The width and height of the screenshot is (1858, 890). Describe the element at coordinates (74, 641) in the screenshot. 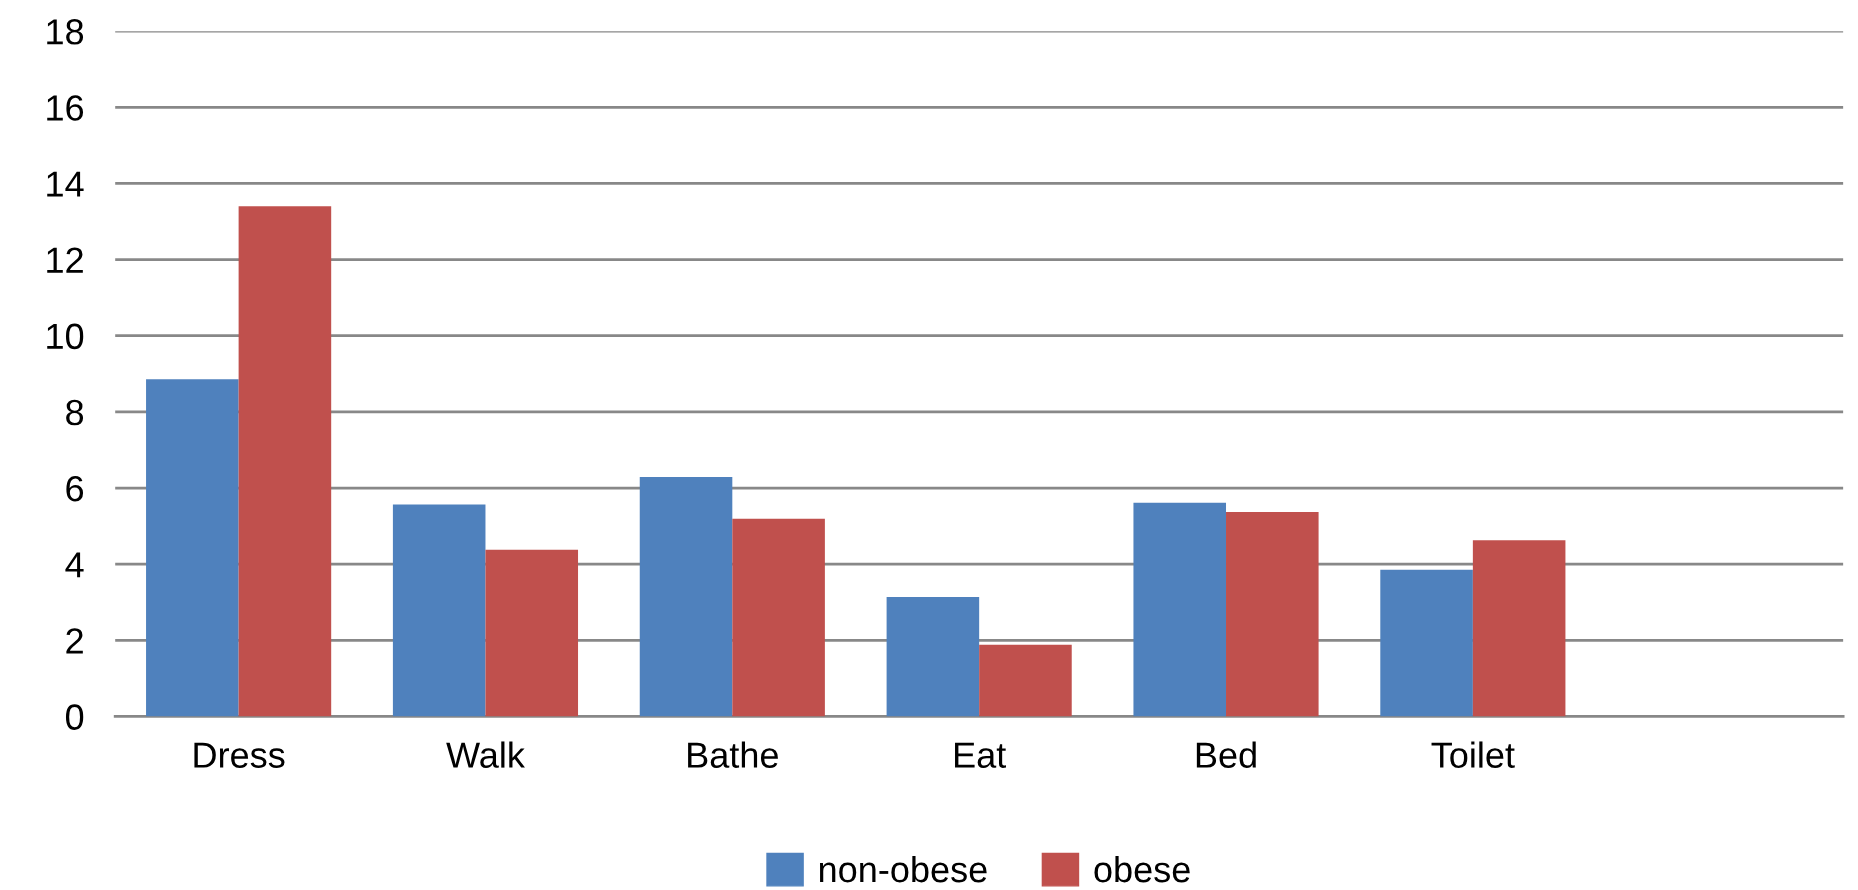

I see `y-tick-label: 2` at that location.